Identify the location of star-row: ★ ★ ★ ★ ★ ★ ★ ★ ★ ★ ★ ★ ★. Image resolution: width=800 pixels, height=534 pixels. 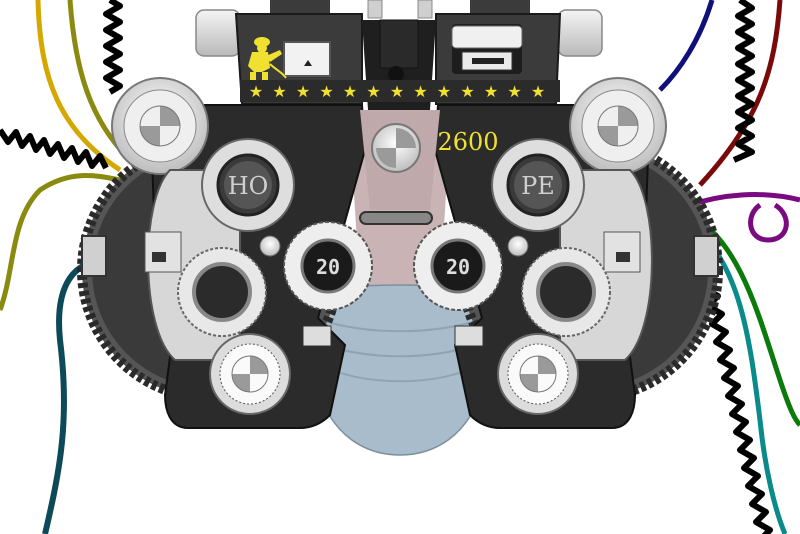
(397, 91).